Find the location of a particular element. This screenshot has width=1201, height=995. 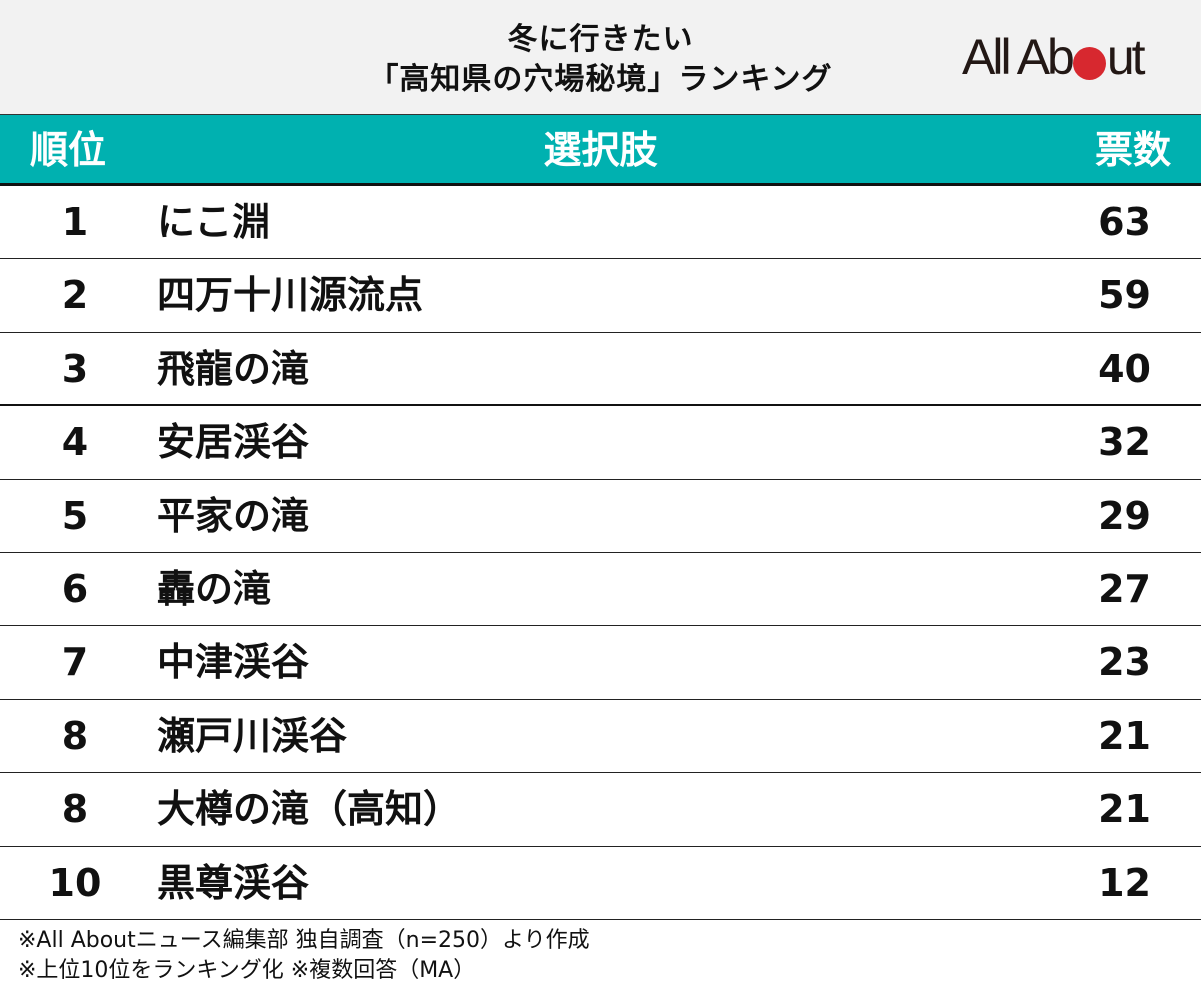

page-title: 冬に行きたい 「高知県の穴場秘境」ランキング is located at coordinates (600, 60).